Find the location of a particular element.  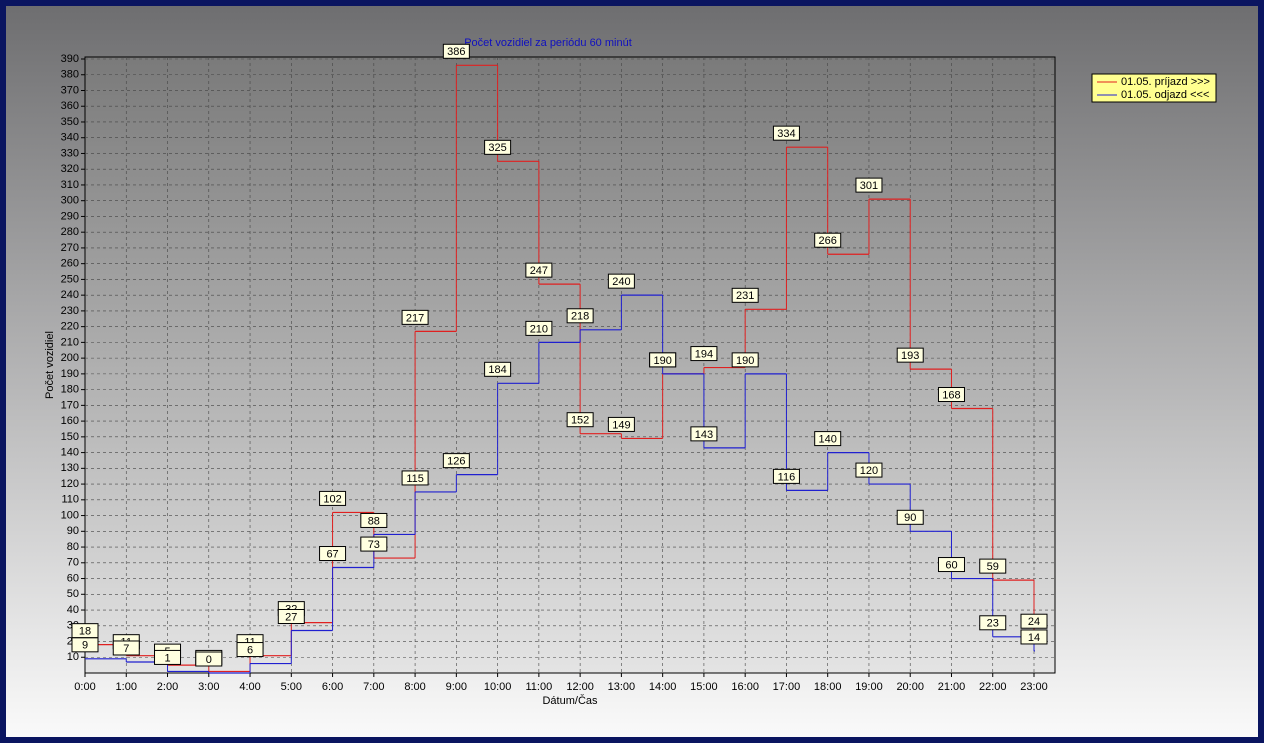

value-label: 149 is located at coordinates (621, 425).